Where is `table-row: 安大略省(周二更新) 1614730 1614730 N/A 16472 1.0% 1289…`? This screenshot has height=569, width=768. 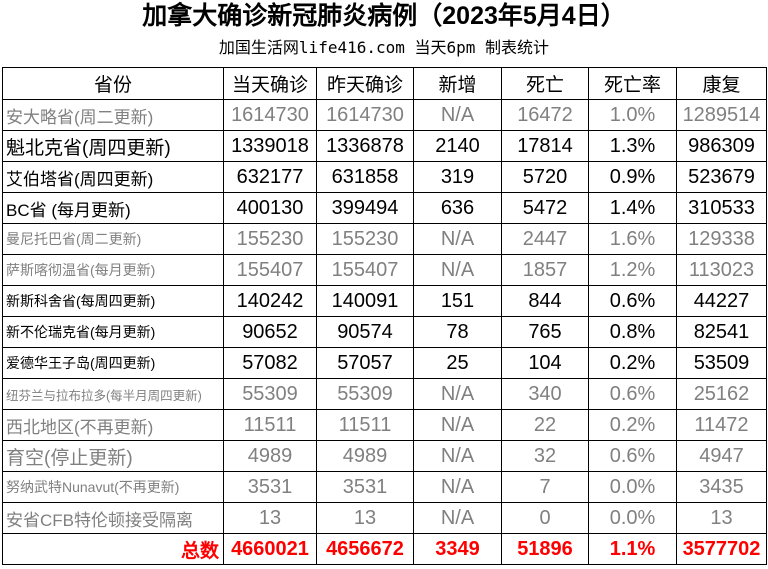
table-row: 安大略省(周二更新) 1614730 1614730 N/A 16472 1.0% 1289… is located at coordinates (384, 115).